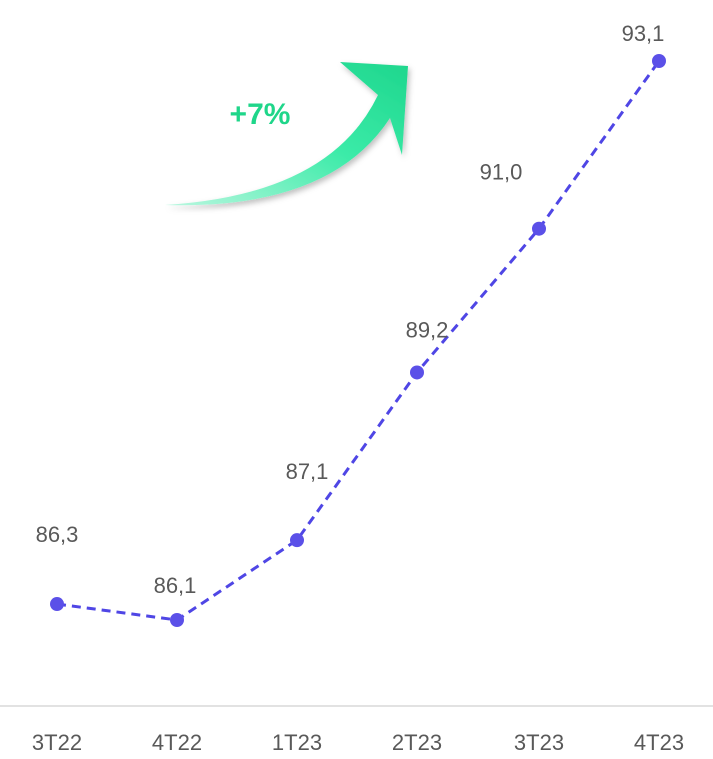  I want to click on data-label-2t23: 89,2, so click(427, 329).